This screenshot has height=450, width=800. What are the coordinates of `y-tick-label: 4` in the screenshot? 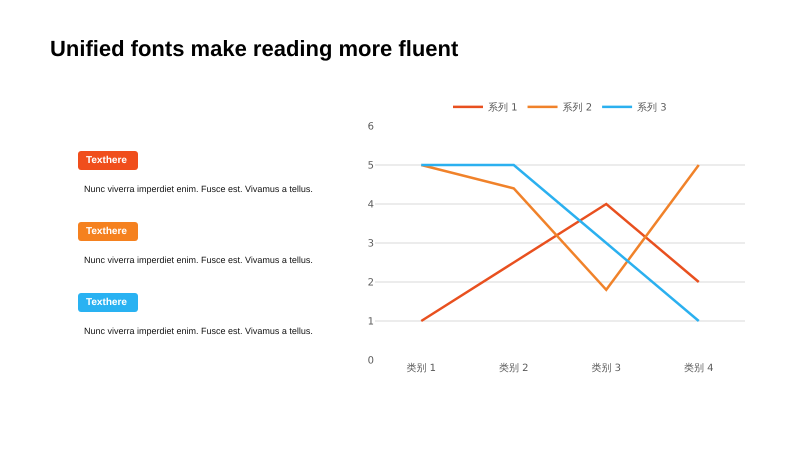 It's located at (371, 205).